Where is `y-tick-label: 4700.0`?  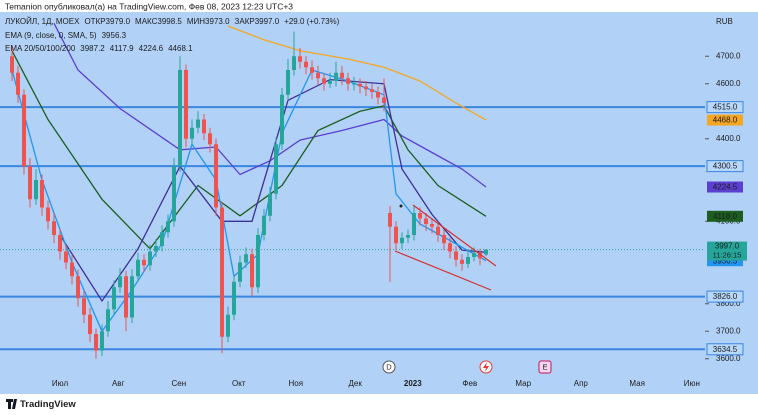
y-tick-label: 4700.0 is located at coordinates (728, 55).